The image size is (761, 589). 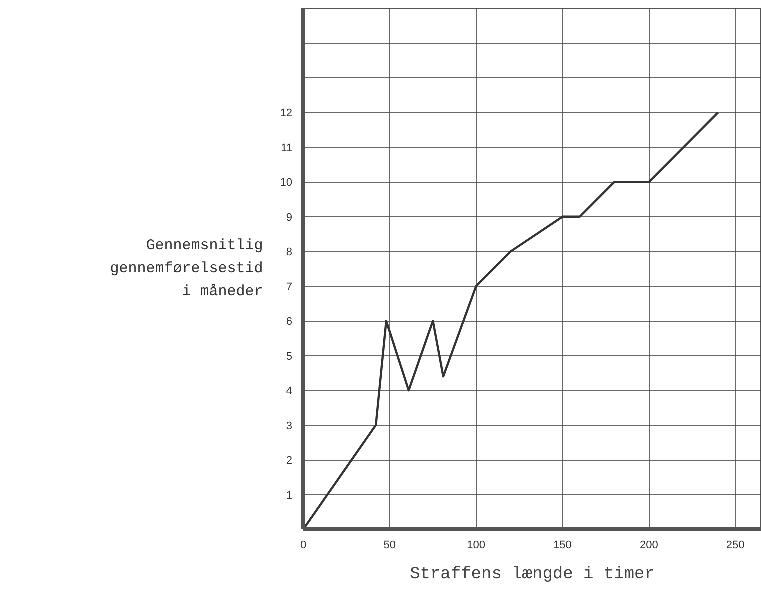 I want to click on y-tick-label: 6, so click(x=289, y=322).